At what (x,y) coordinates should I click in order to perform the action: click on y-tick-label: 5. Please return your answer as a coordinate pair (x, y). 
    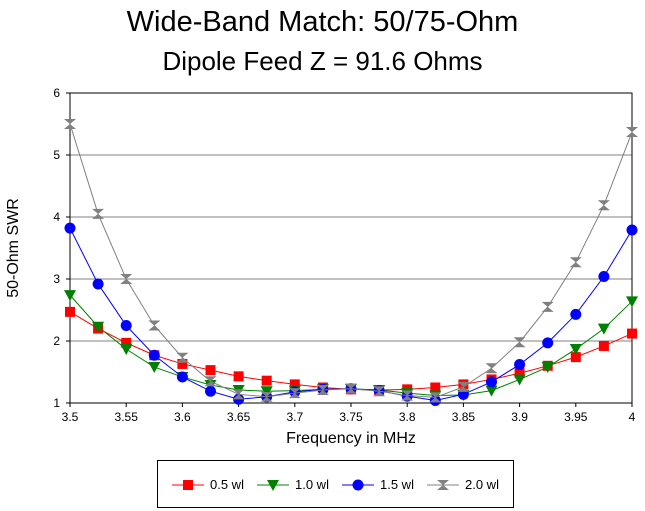
    Looking at the image, I should click on (56, 155).